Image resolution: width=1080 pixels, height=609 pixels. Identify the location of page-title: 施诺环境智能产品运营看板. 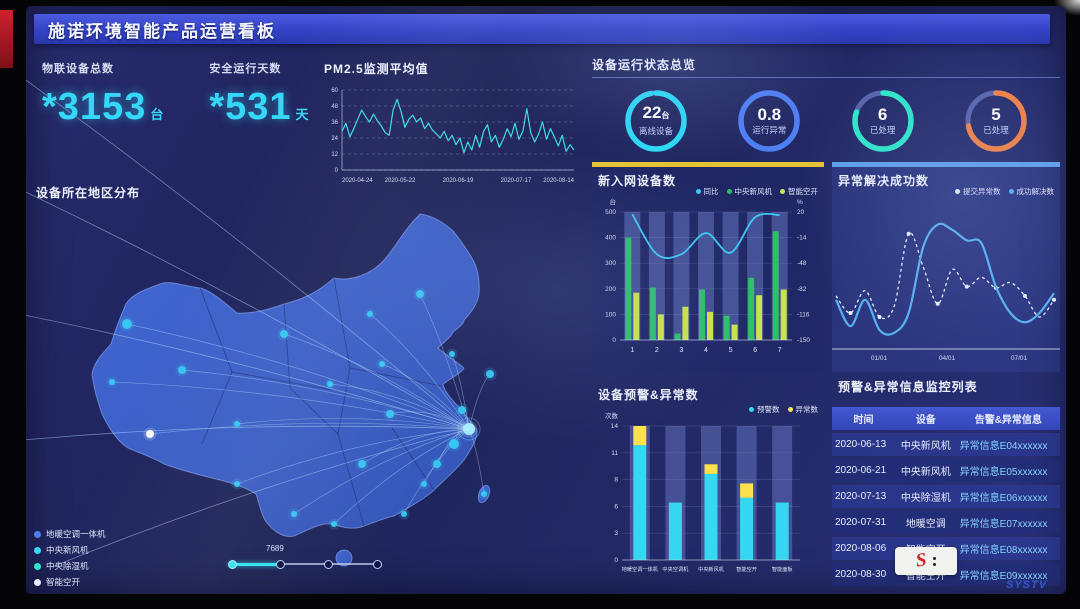
(162, 31).